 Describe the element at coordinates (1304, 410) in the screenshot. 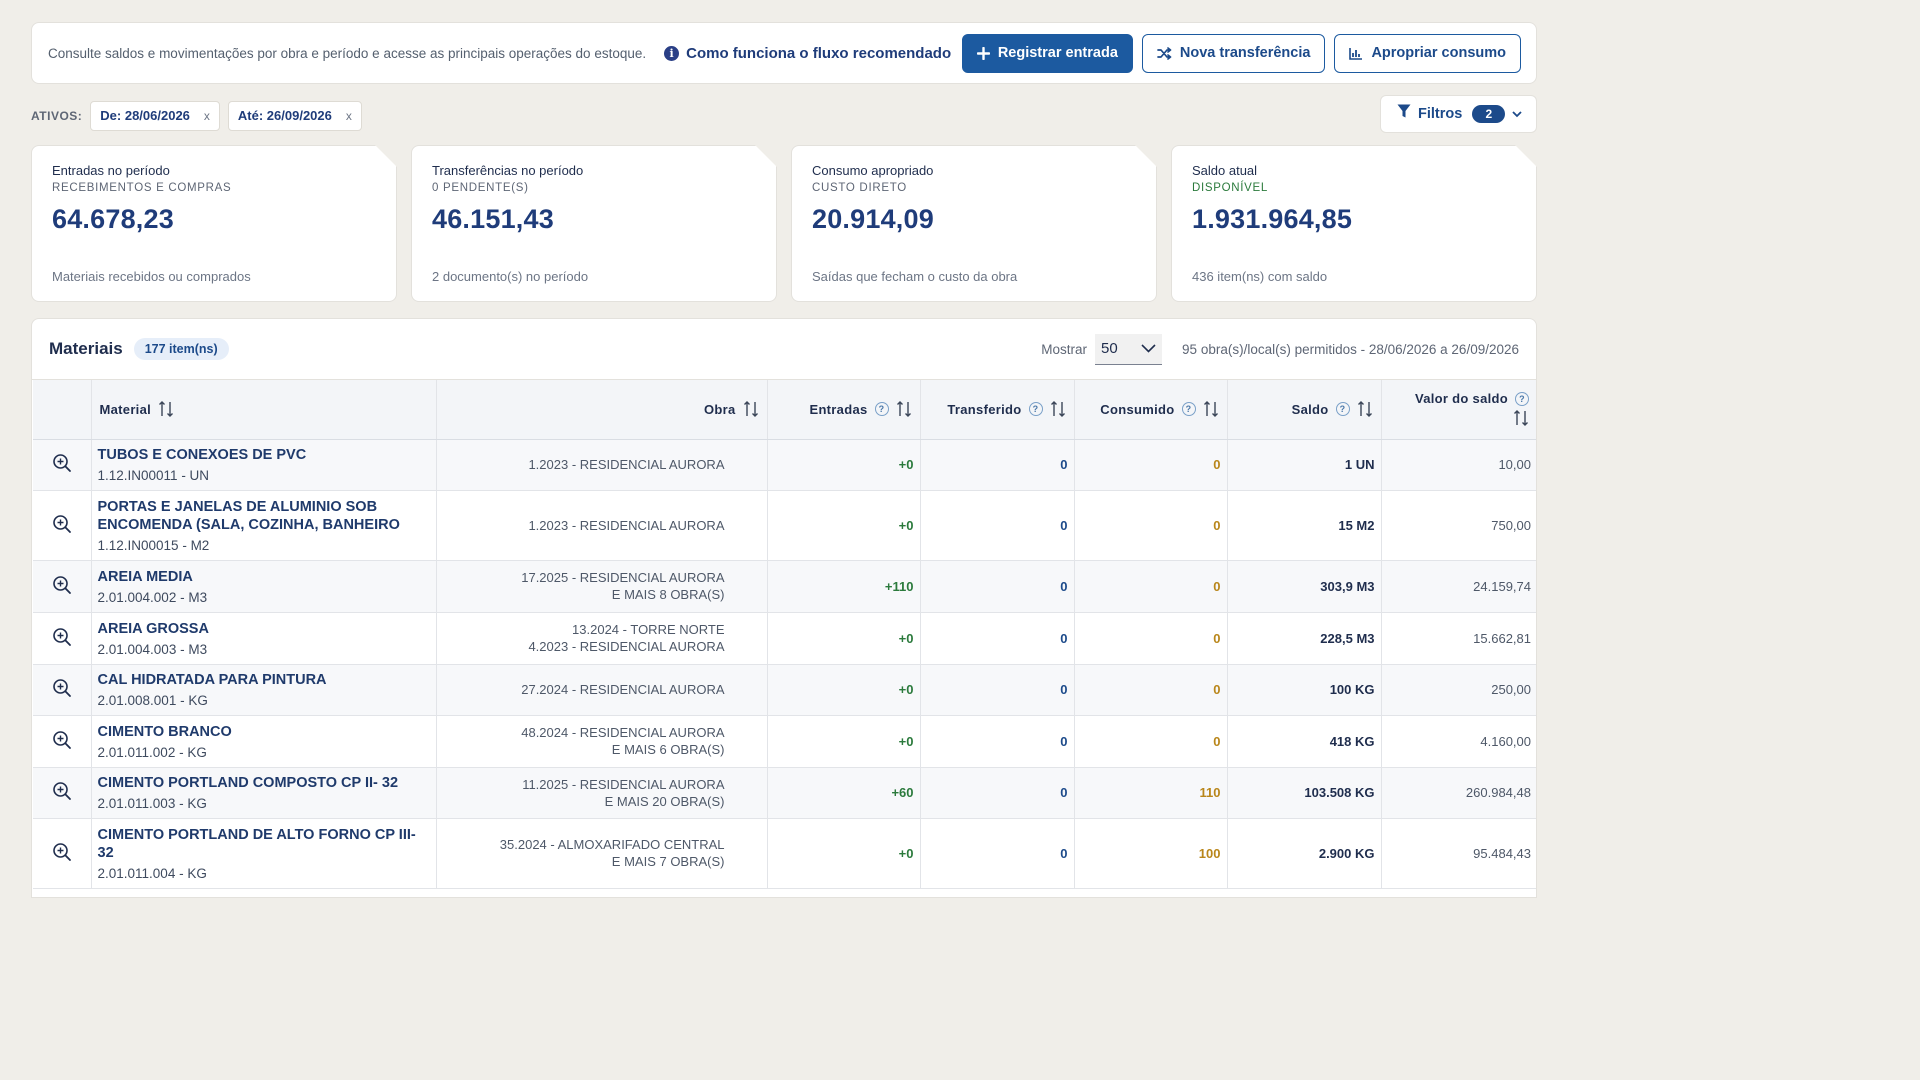

I see `column-header-saldo: Saldo?` at that location.